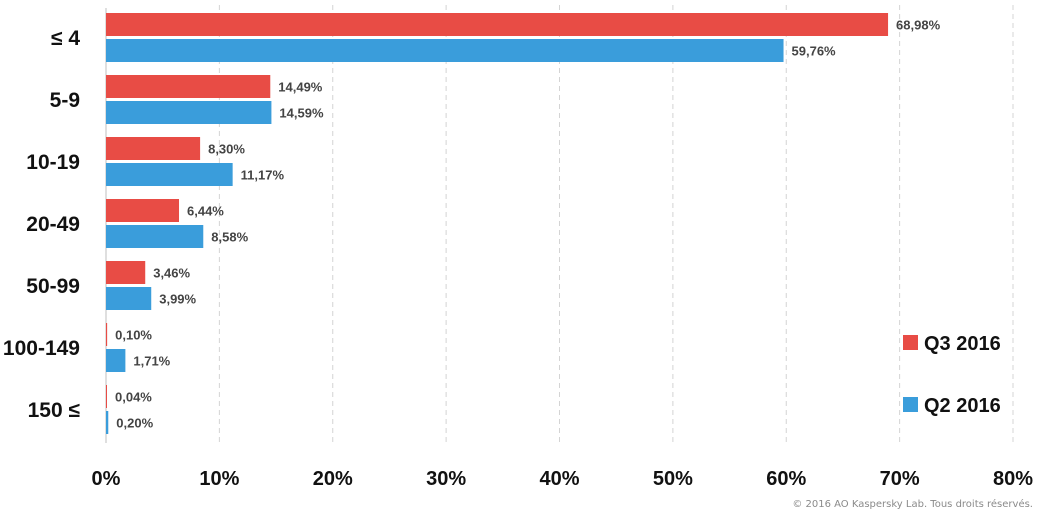 The width and height of the screenshot is (1041, 515). I want to click on data-label: 6,44%, so click(205, 211).